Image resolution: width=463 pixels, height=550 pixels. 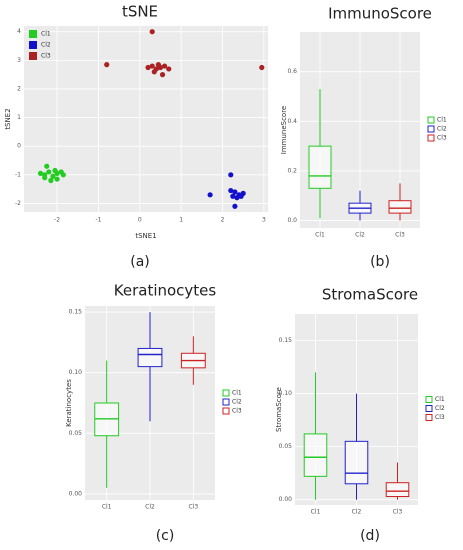 What do you see at coordinates (19, 60) in the screenshot?
I see `y-tick-label: 3` at bounding box center [19, 60].